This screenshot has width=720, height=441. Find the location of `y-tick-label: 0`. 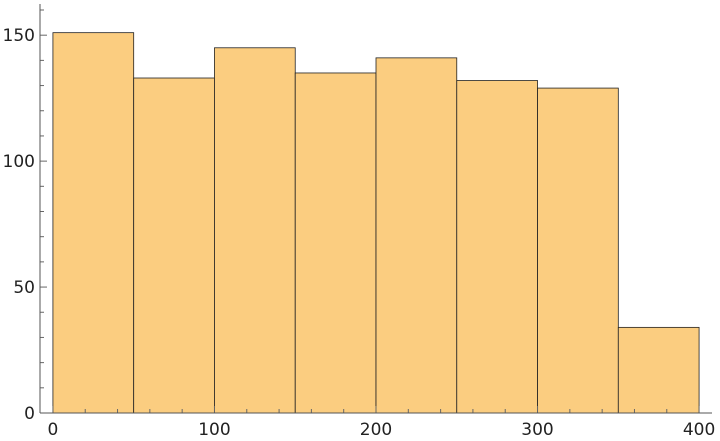

y-tick-label: 0 is located at coordinates (29, 414).